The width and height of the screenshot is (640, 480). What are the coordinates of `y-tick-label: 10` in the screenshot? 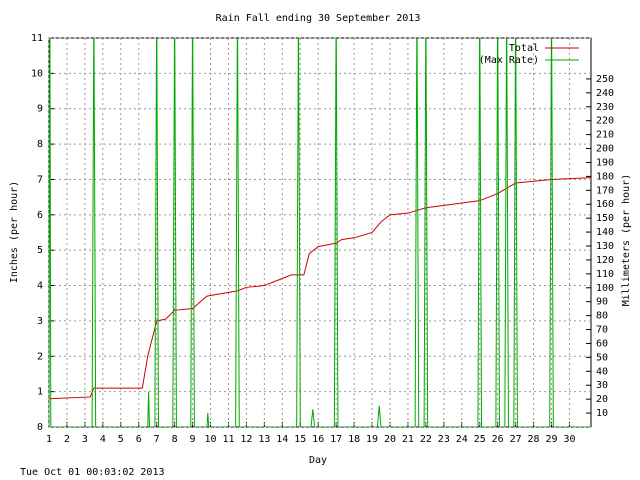 It's located at (37, 73).